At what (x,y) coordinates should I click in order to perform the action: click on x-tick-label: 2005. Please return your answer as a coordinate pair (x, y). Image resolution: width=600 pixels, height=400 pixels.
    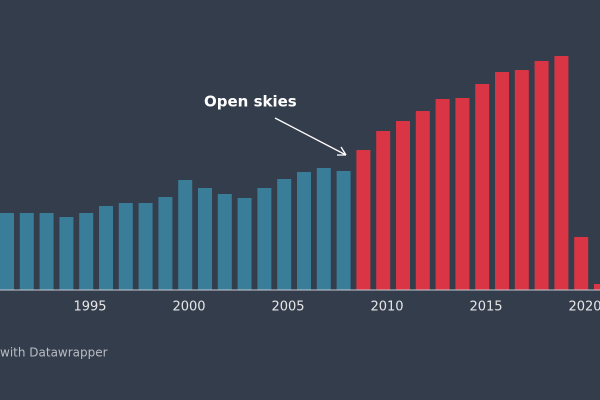
    Looking at the image, I should click on (287, 307).